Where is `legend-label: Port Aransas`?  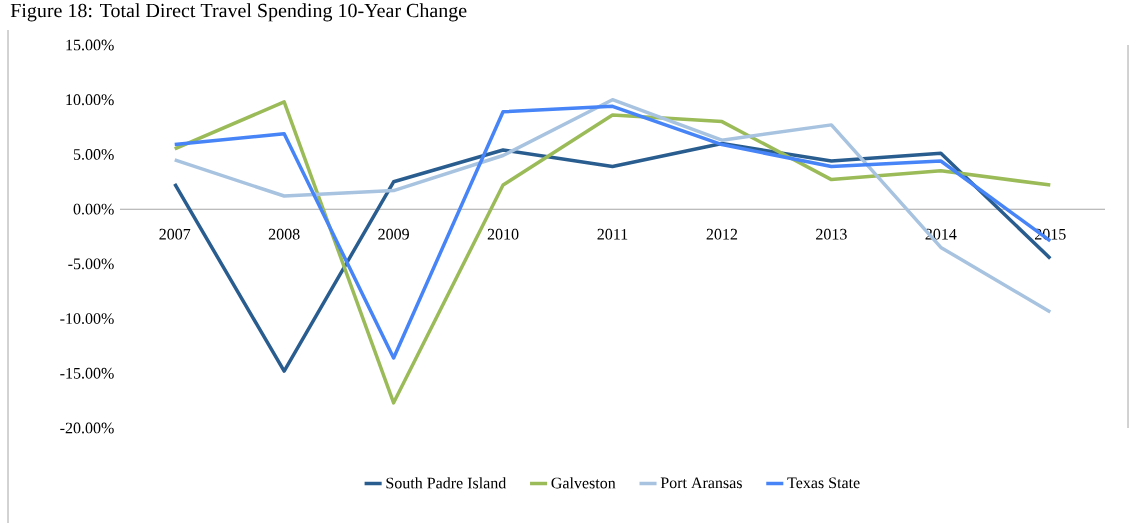
legend-label: Port Aransas is located at coordinates (701, 483).